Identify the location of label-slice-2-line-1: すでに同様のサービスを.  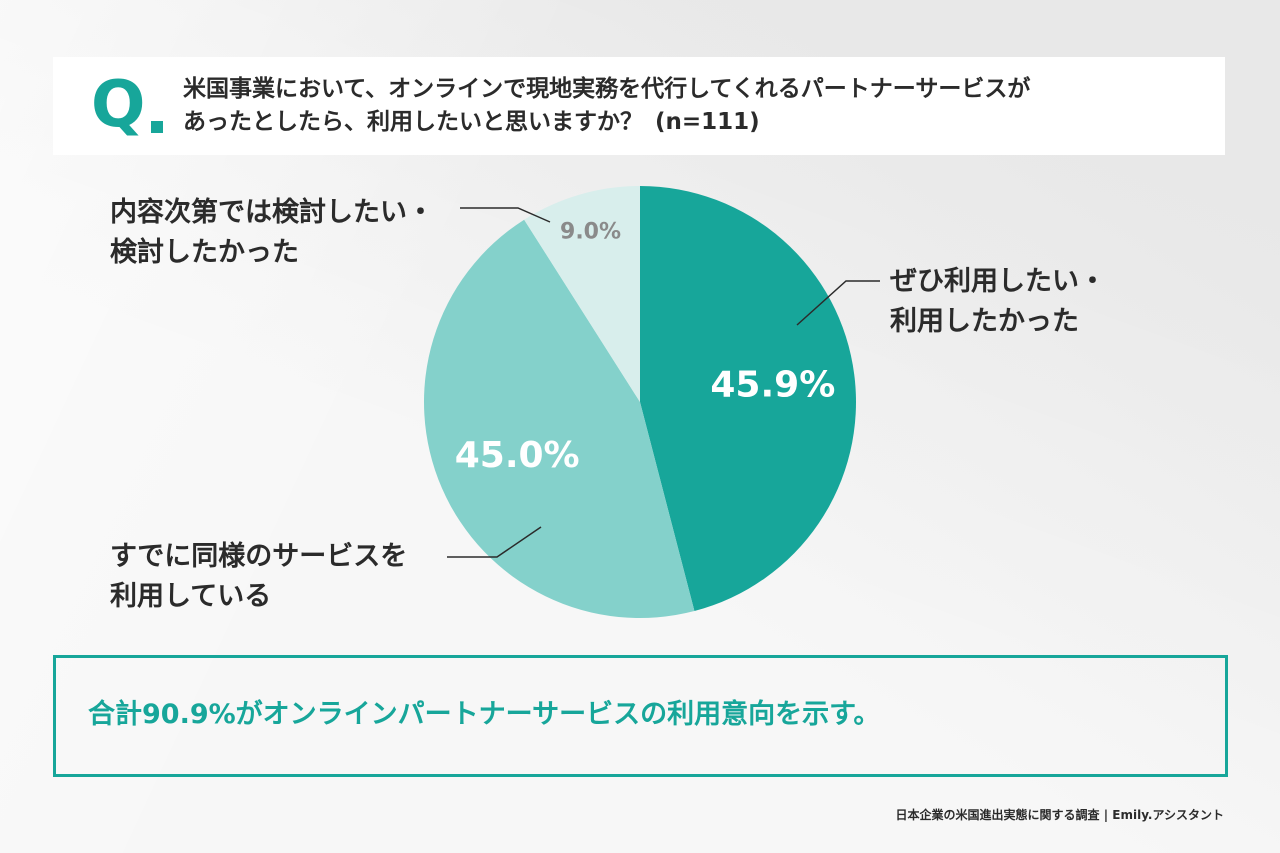
(259, 556).